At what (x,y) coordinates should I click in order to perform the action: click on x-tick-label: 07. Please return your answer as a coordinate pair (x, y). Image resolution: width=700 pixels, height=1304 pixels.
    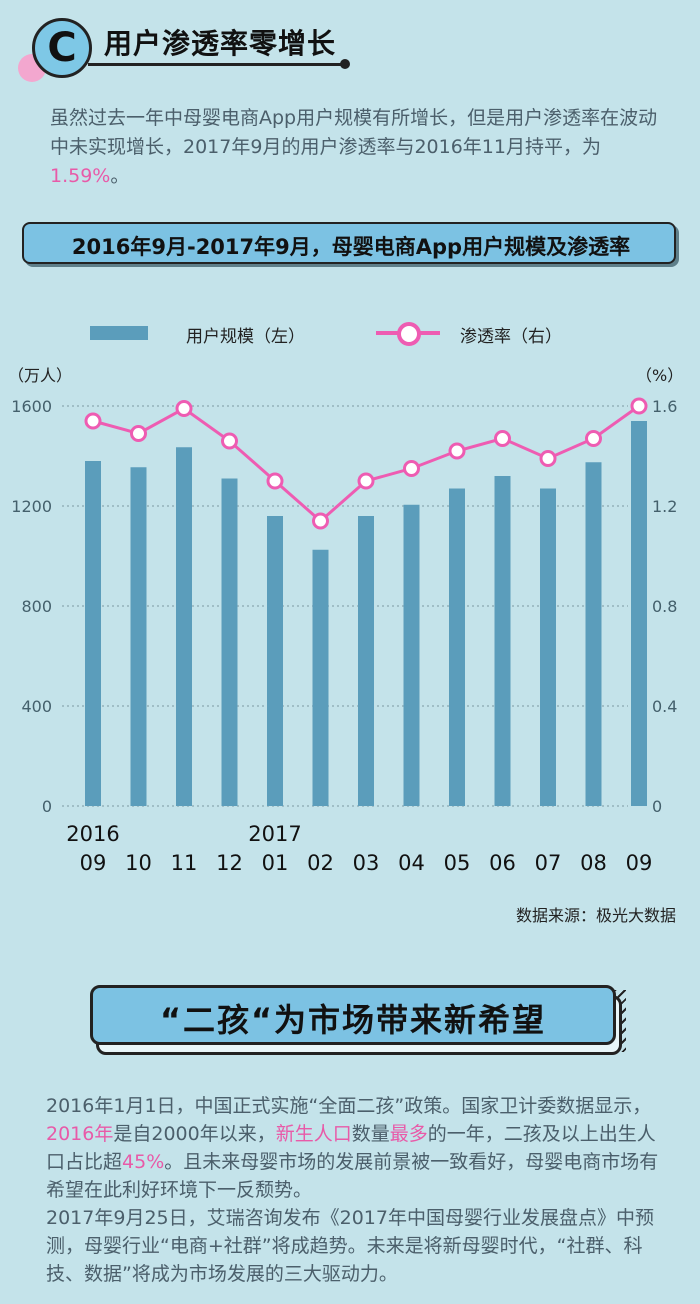
    Looking at the image, I should click on (548, 863).